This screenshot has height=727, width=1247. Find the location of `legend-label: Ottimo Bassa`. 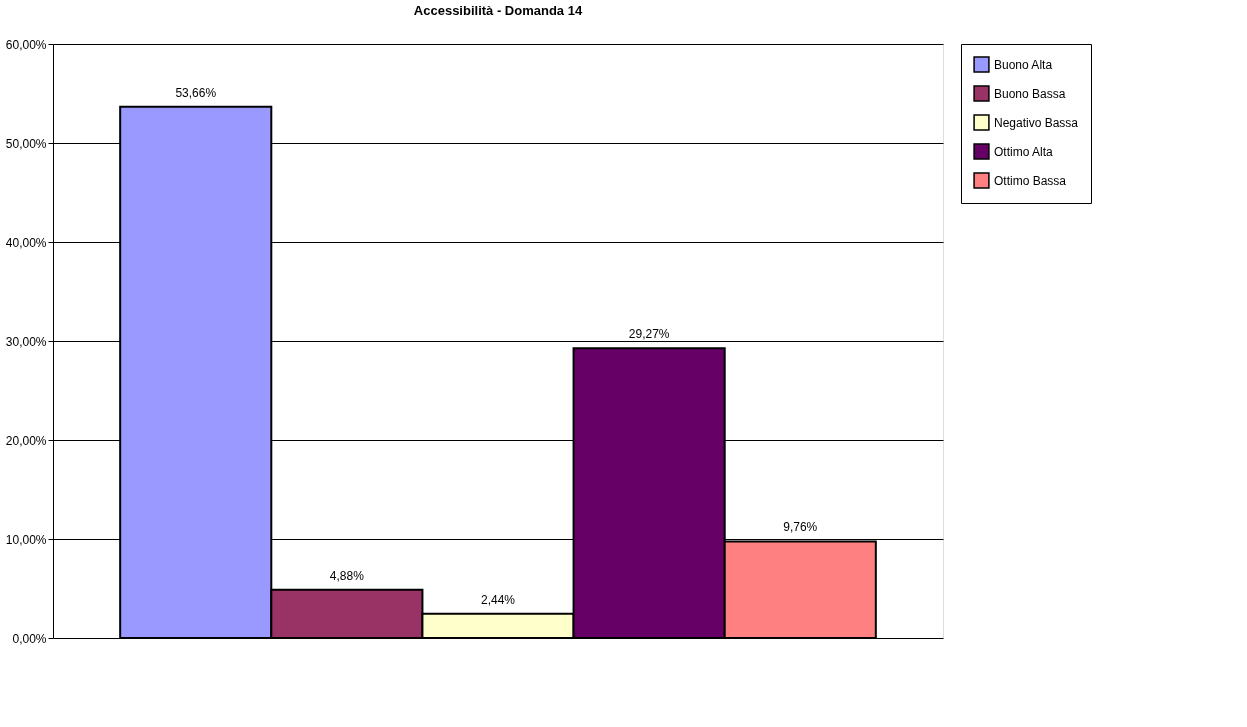

legend-label: Ottimo Bassa is located at coordinates (1030, 180).